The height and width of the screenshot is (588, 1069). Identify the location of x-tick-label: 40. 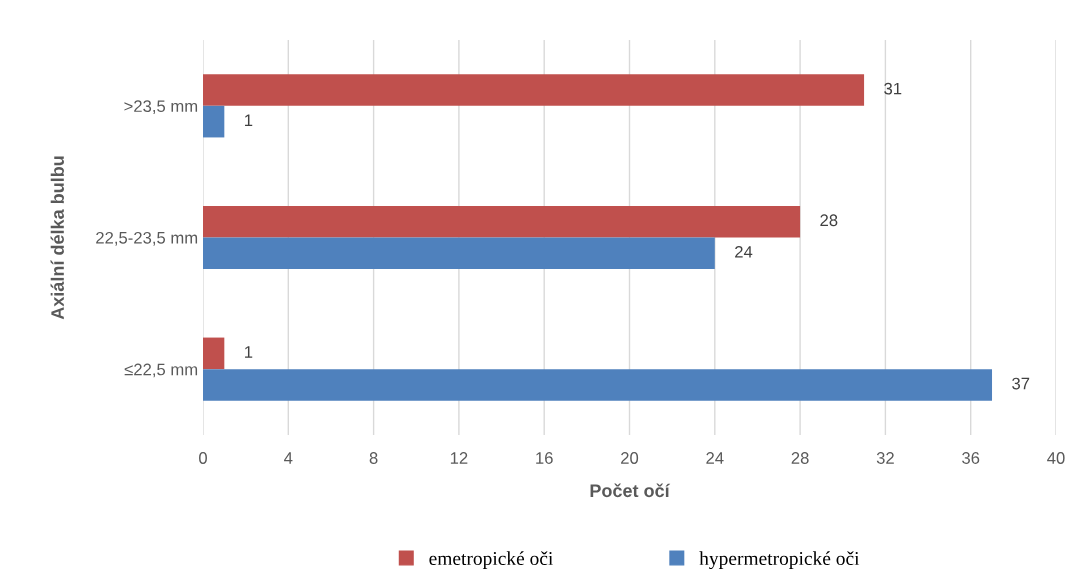
(1056, 458).